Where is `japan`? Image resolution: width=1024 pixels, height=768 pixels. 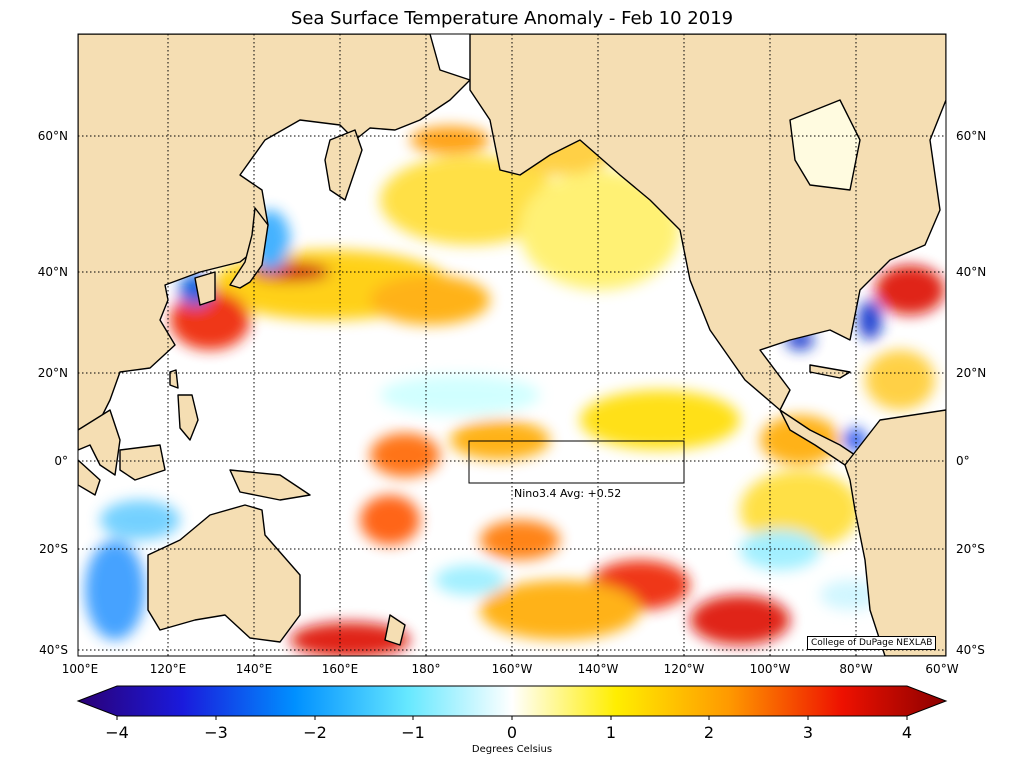
japan is located at coordinates (249, 248).